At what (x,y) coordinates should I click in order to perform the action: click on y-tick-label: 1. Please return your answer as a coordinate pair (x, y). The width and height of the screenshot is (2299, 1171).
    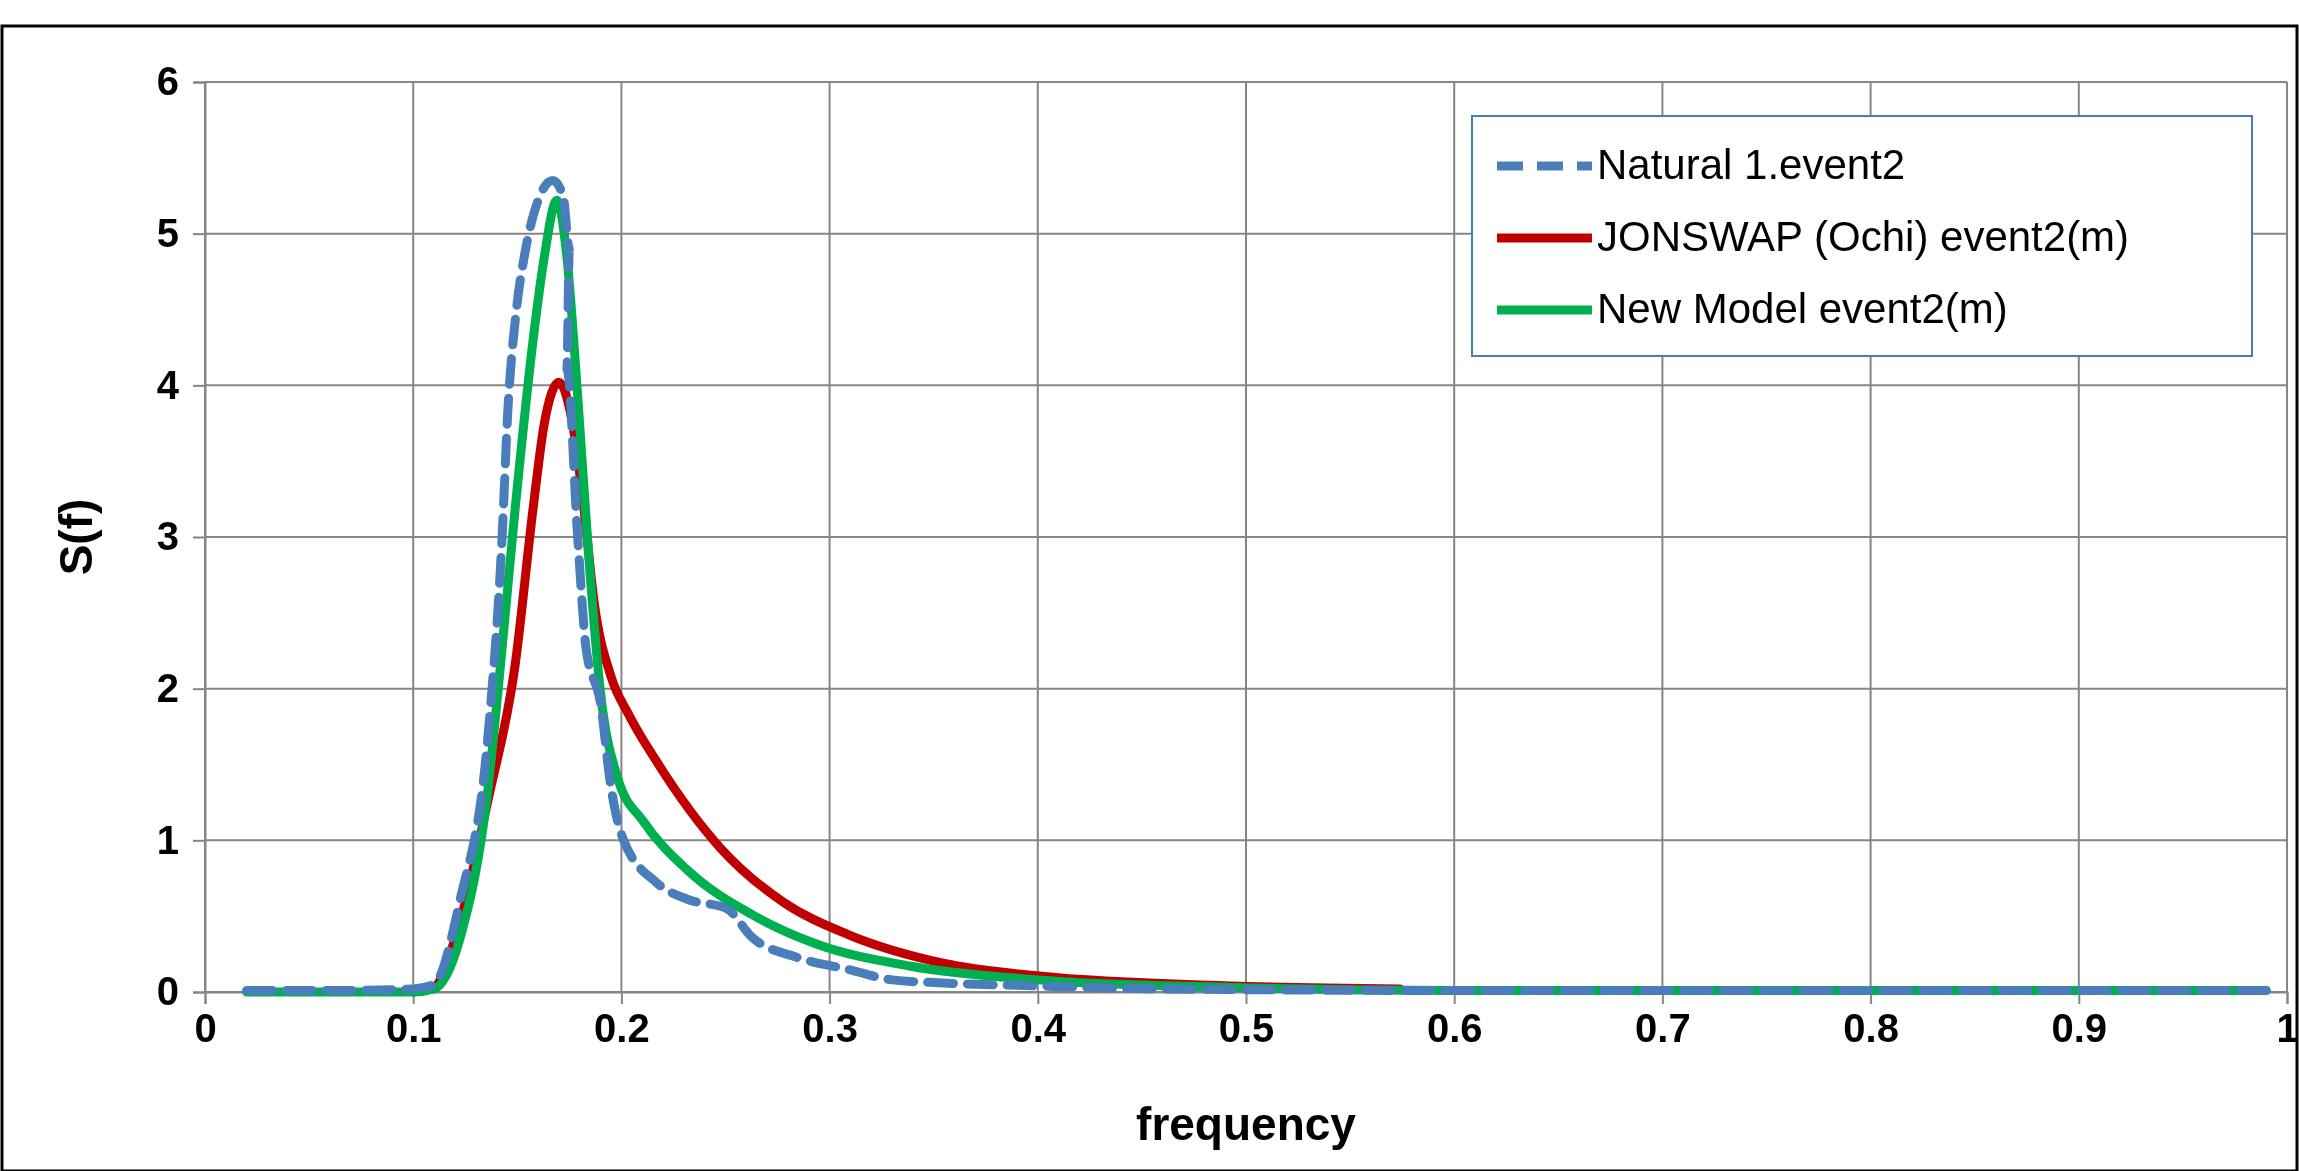
    Looking at the image, I should click on (167, 839).